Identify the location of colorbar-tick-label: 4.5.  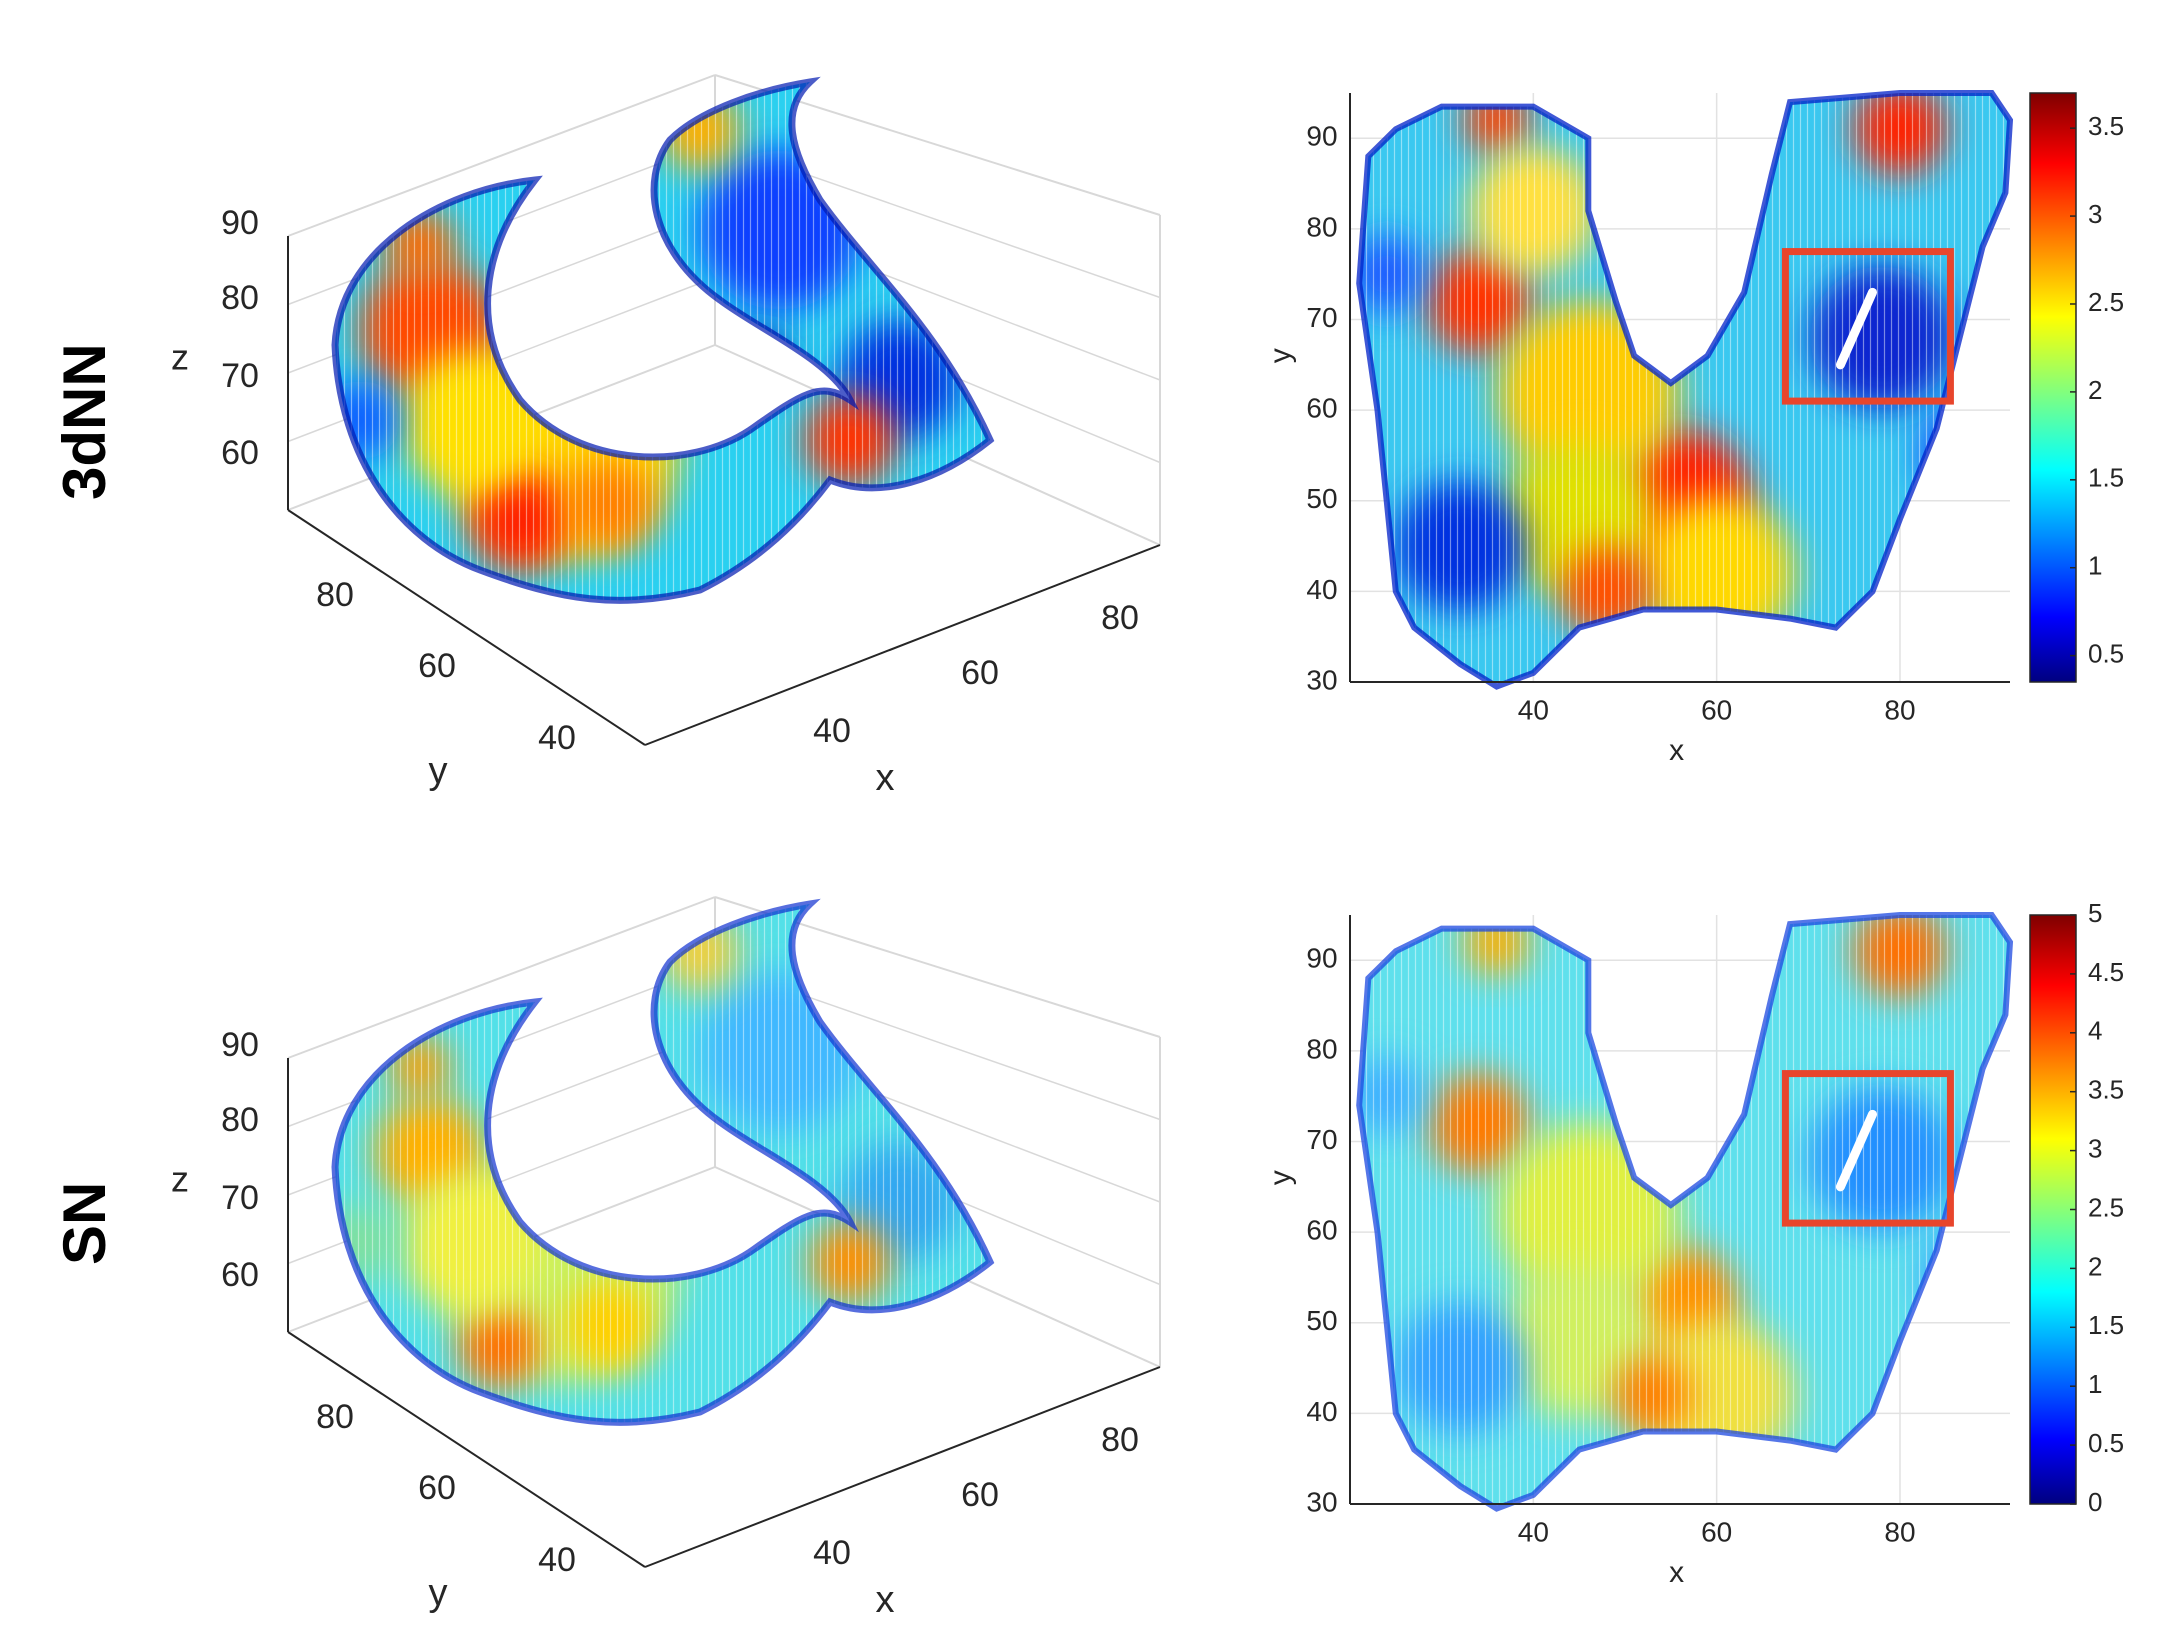
(2106, 972).